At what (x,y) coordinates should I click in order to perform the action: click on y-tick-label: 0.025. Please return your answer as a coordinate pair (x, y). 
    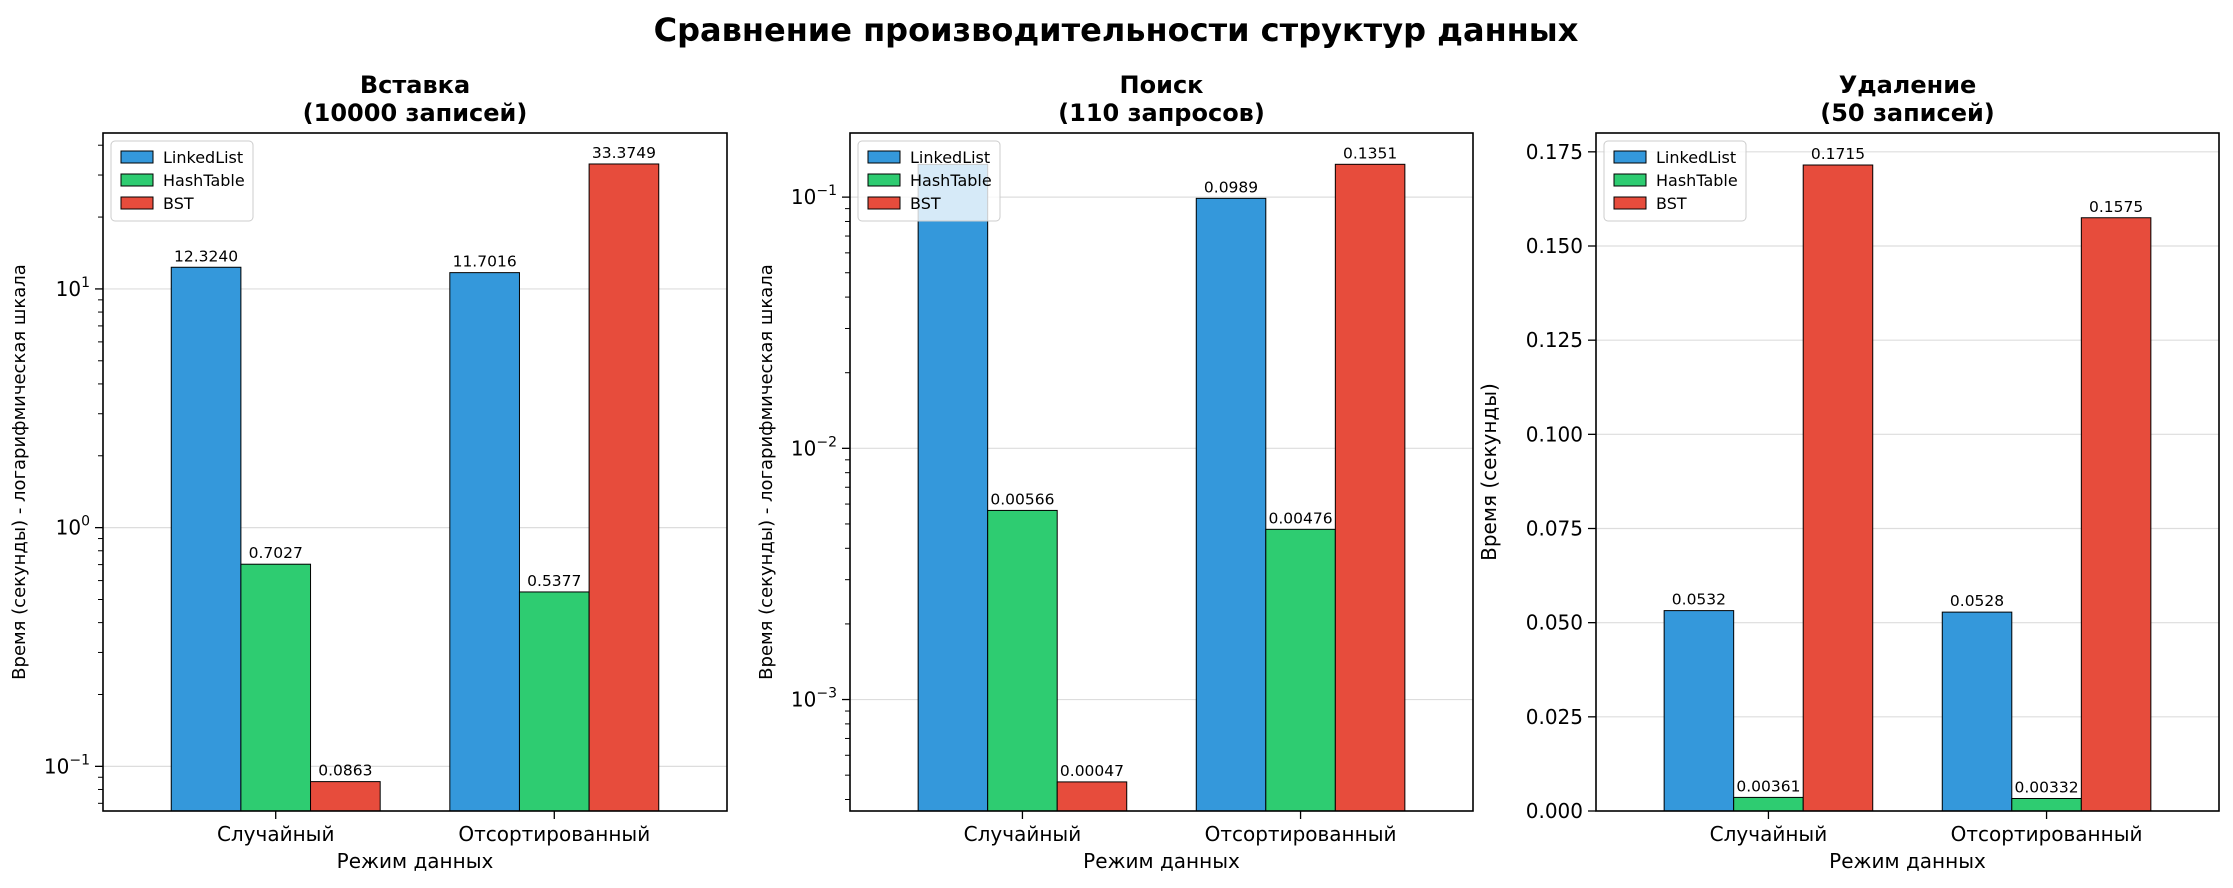
    Looking at the image, I should click on (1554, 717).